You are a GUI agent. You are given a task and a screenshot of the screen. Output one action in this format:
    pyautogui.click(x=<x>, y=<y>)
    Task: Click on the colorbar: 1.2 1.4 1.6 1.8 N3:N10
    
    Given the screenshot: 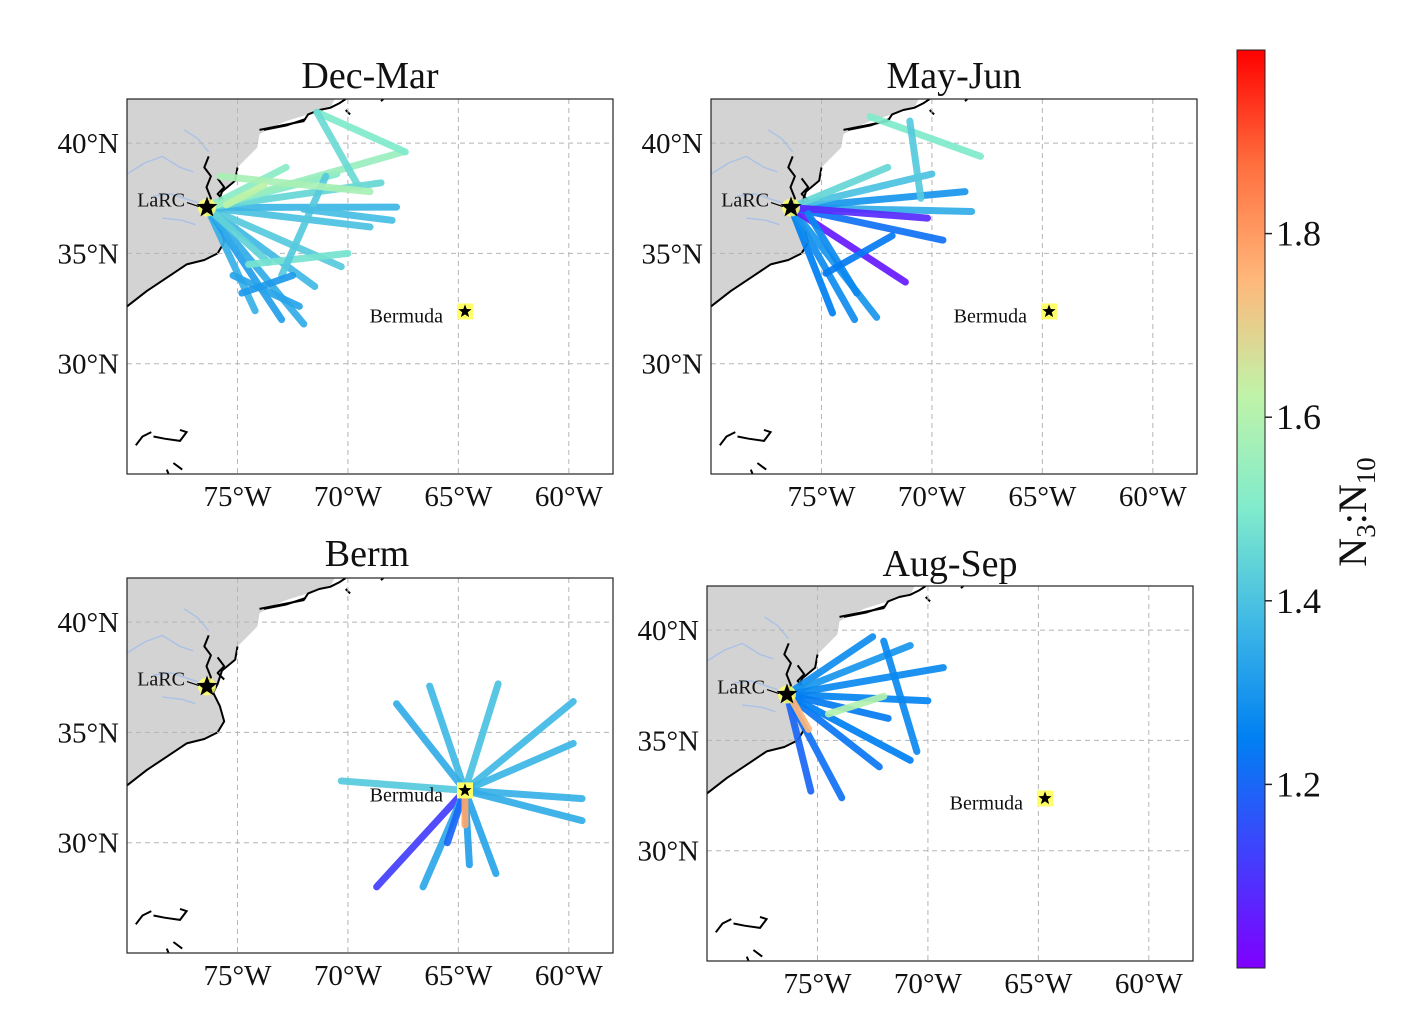 What is the action you would take?
    pyautogui.click(x=1308, y=509)
    